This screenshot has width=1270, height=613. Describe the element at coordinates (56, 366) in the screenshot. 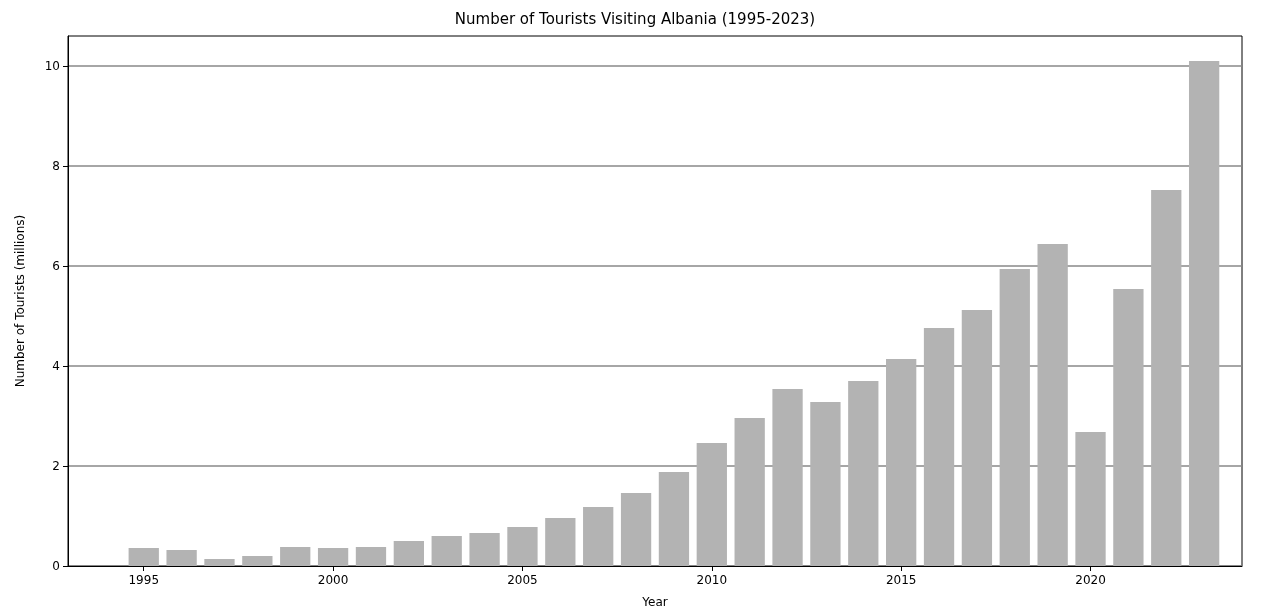

I see `y-tick-label: 4` at that location.